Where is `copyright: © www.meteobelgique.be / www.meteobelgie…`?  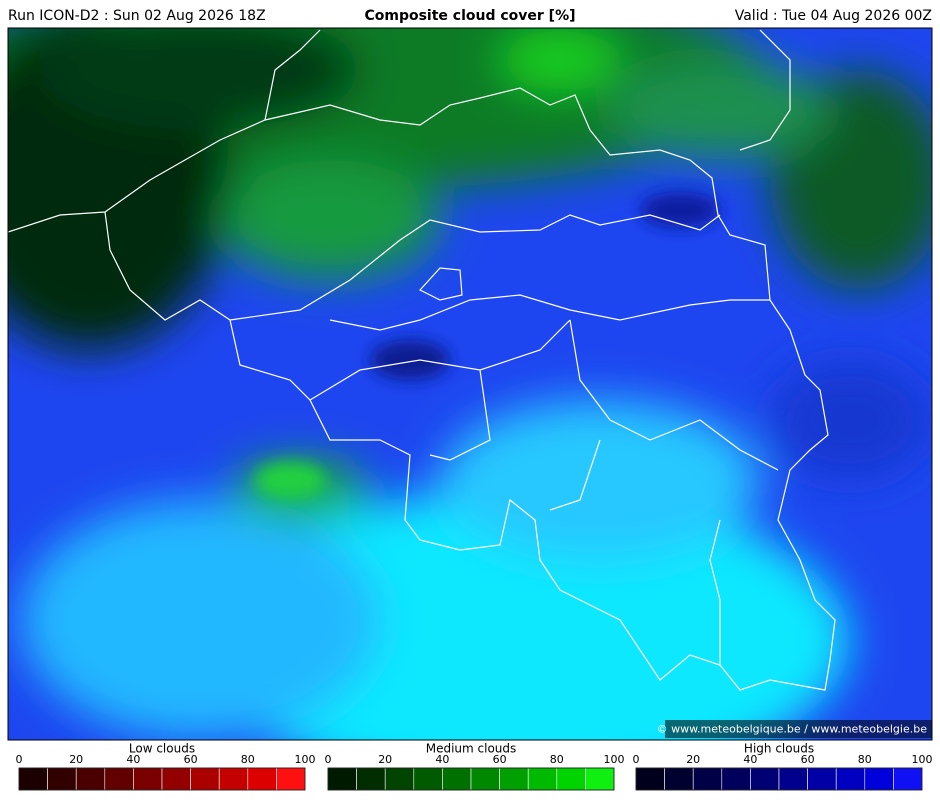
copyright: © www.meteobelgique.be / www.meteobelgie… is located at coordinates (792, 729).